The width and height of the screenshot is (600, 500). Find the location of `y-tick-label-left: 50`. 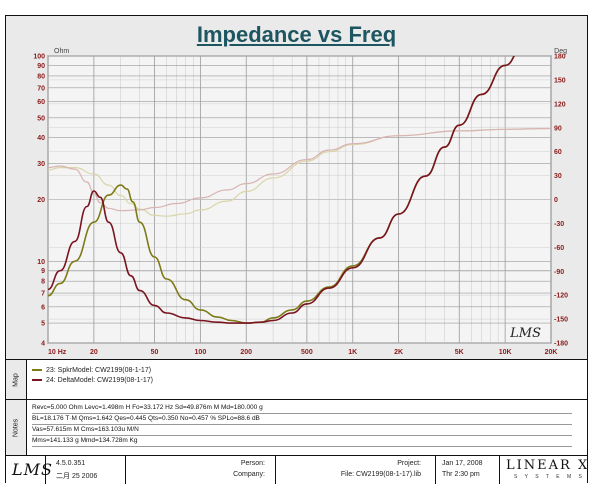

y-tick-label-left: 50 is located at coordinates (41, 118).